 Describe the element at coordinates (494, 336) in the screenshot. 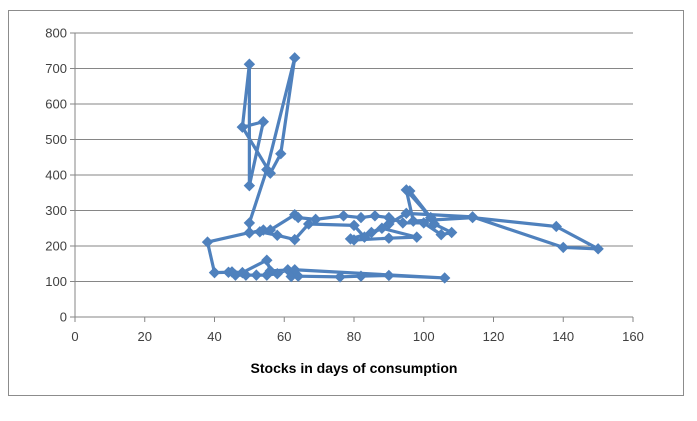

I see `x-tick-label: 120` at that location.